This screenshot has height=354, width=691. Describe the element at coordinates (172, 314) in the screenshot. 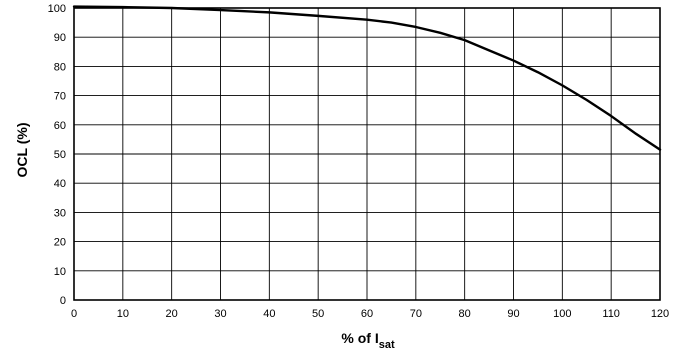

I see `x-tick-label: 20` at that location.